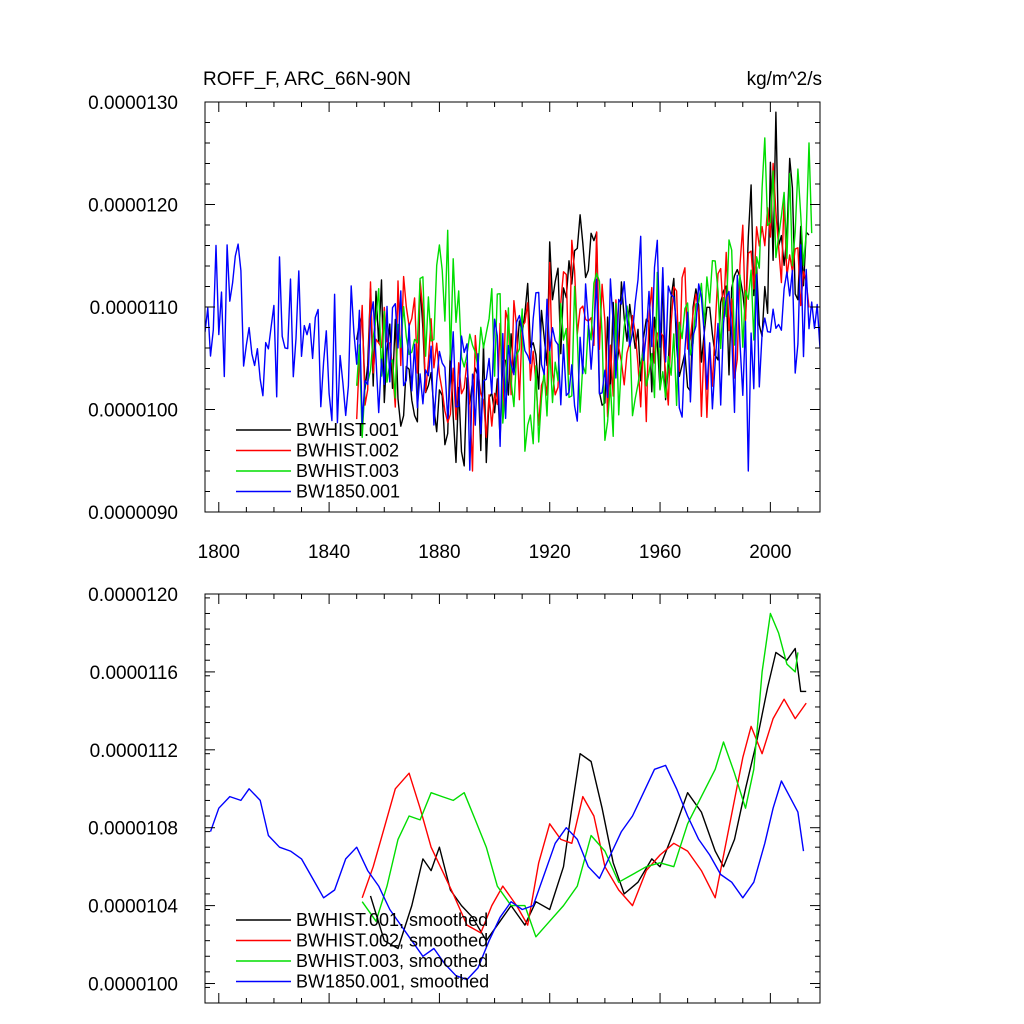 Image resolution: width=1024 pixels, height=1024 pixels. Describe the element at coordinates (347, 430) in the screenshot. I see `legend-label: BWHIST.001` at that location.